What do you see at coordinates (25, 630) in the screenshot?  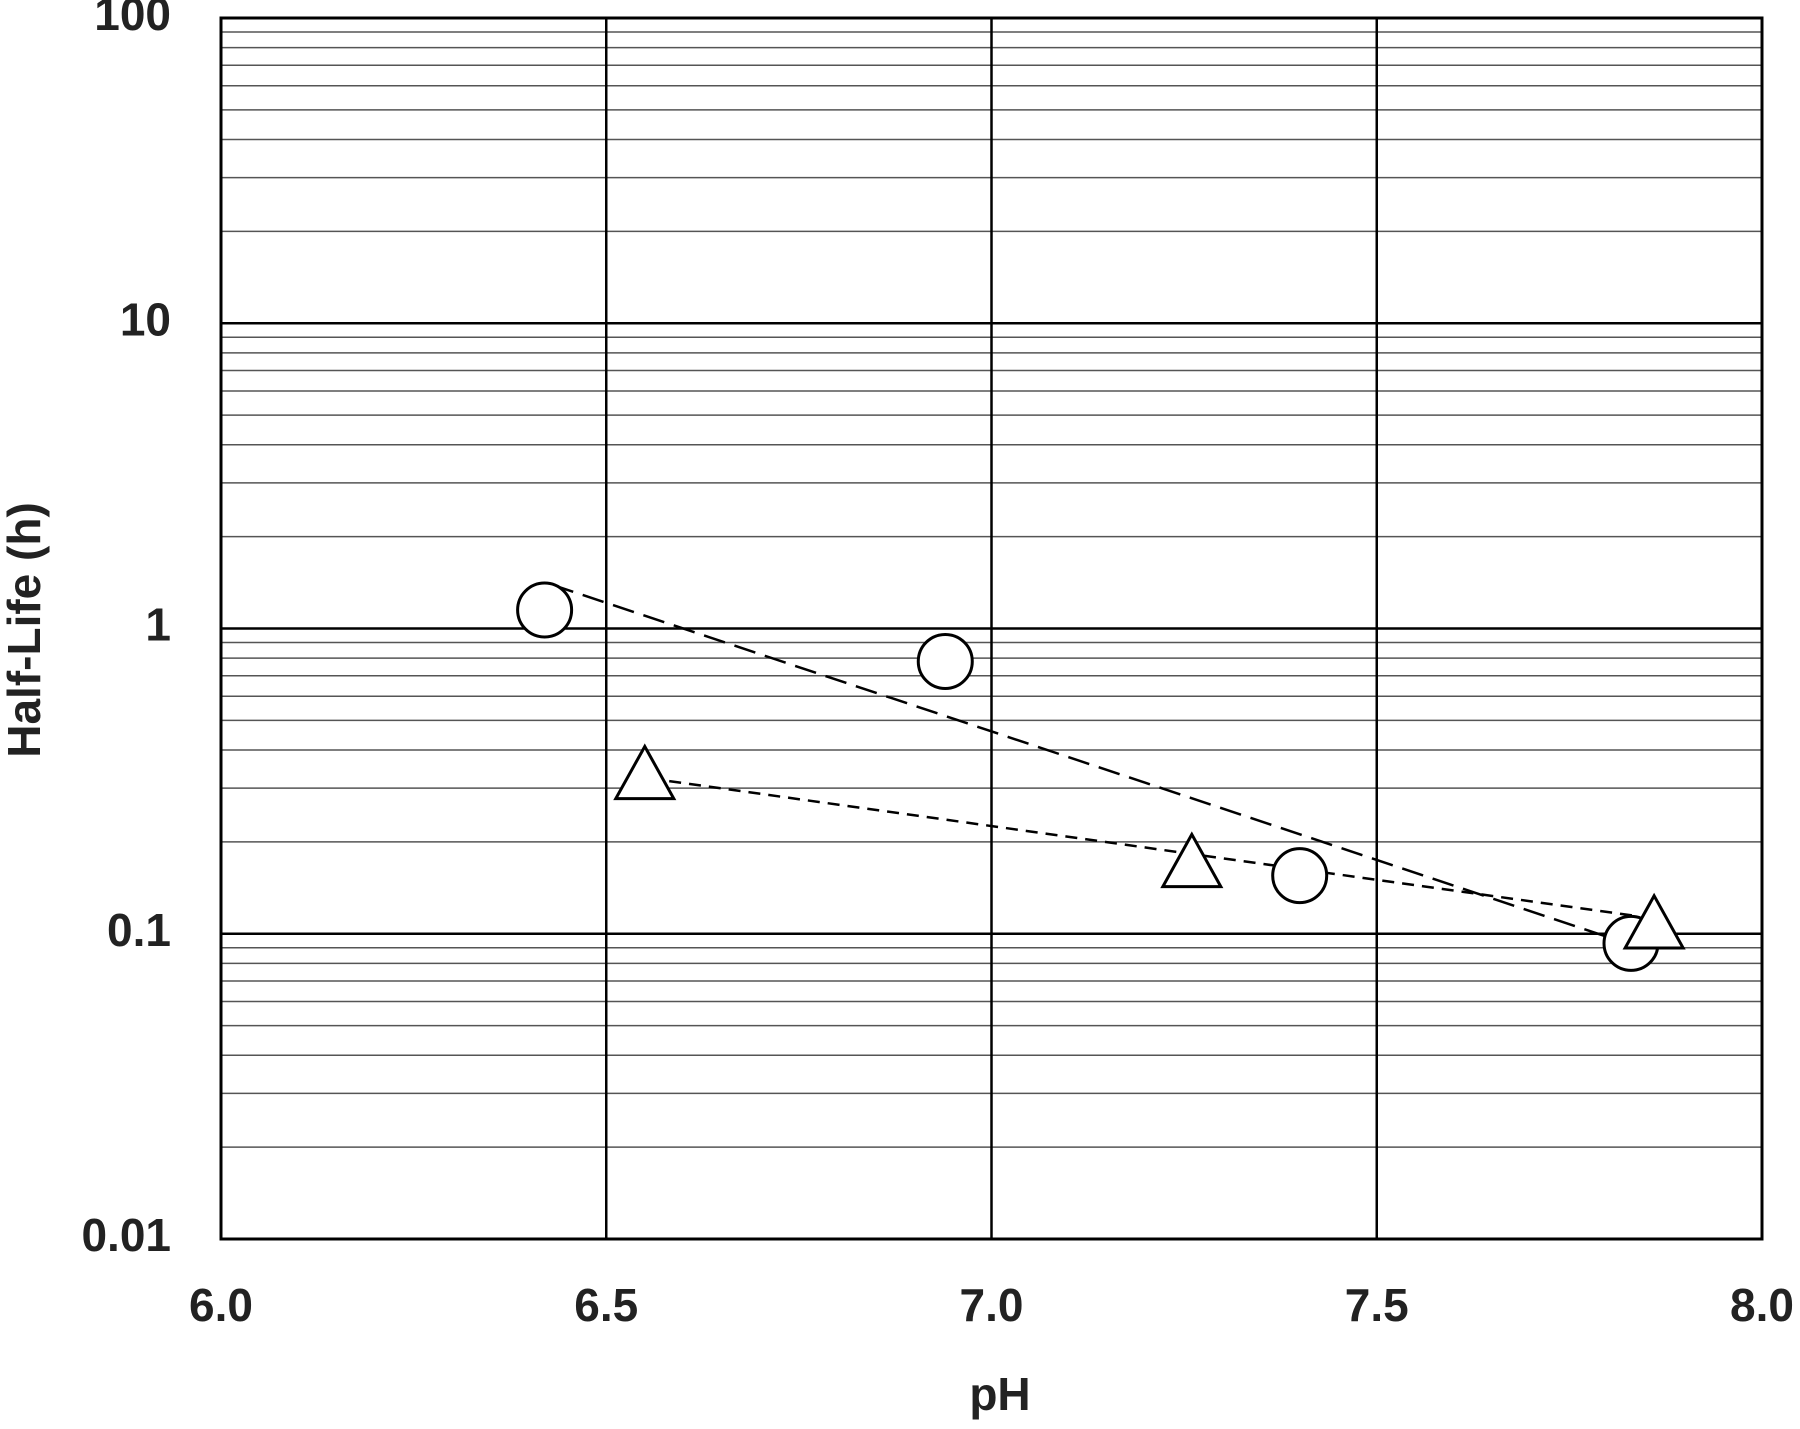 I see `y-axis-label: Half-Life (h)` at bounding box center [25, 630].